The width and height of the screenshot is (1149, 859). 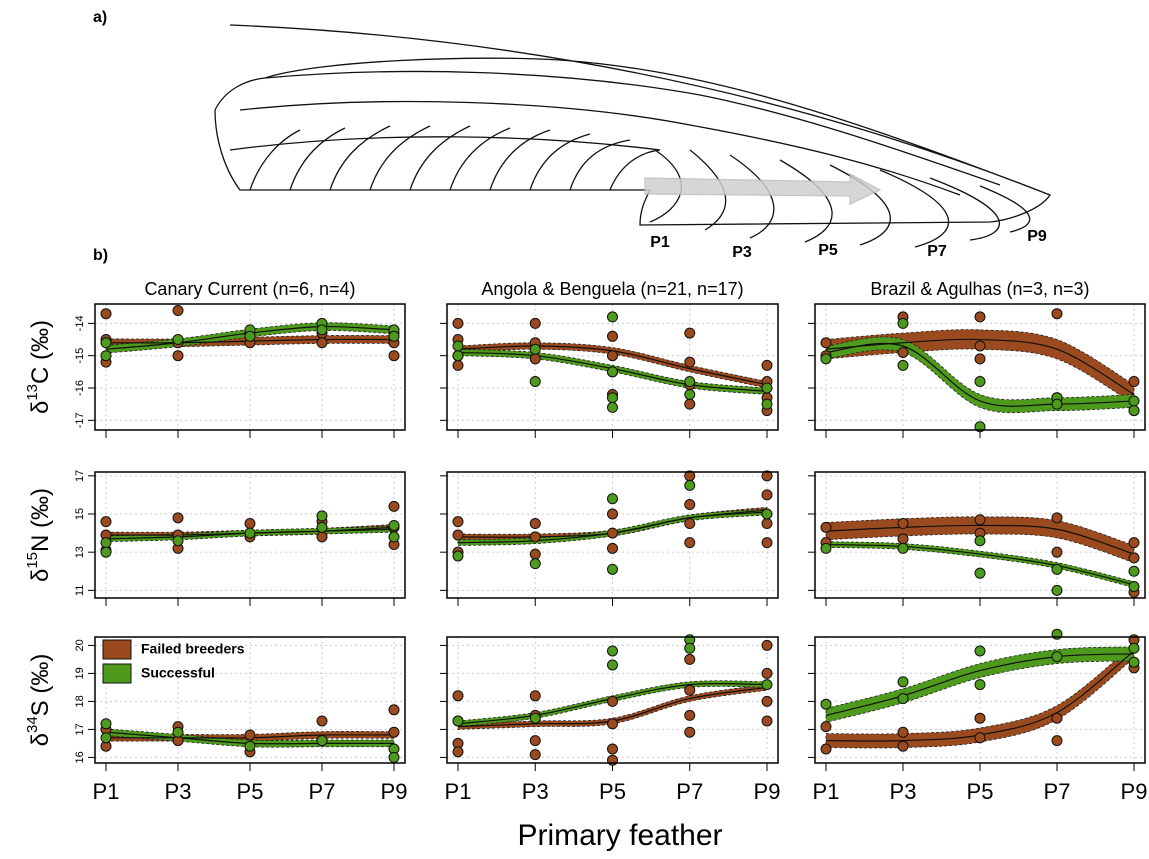 I want to click on wing-label: P9, so click(x=1037, y=236).